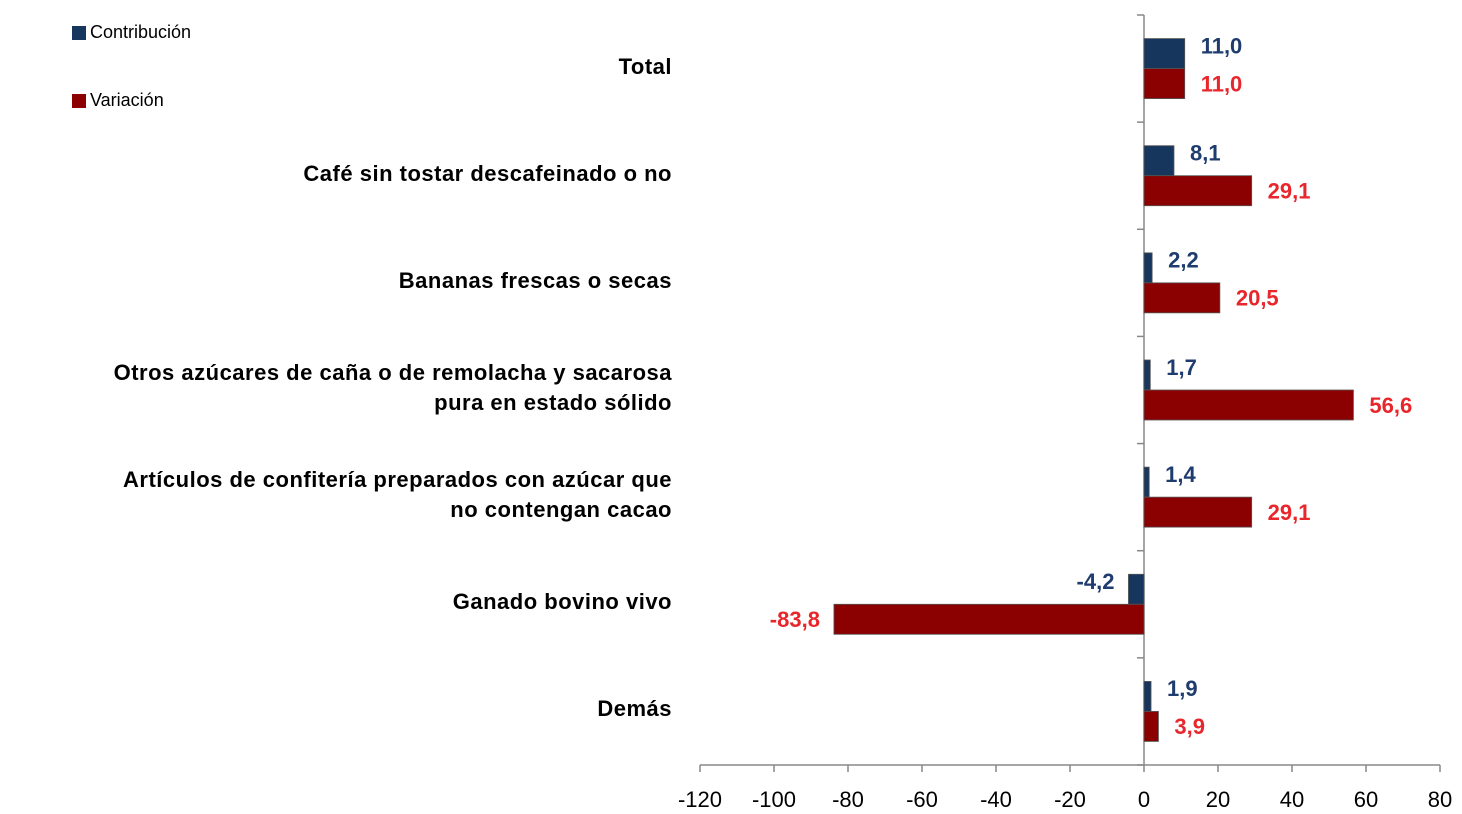 The image size is (1462, 814). What do you see at coordinates (1144, 799) in the screenshot?
I see `x-tick-label: 0` at bounding box center [1144, 799].